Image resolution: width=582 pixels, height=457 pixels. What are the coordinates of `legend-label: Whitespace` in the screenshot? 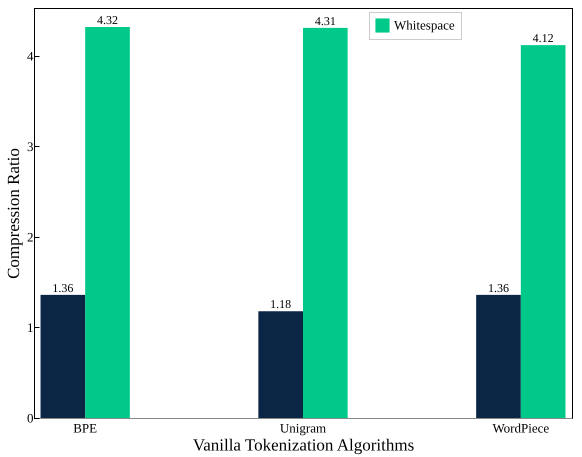 It's located at (424, 25).